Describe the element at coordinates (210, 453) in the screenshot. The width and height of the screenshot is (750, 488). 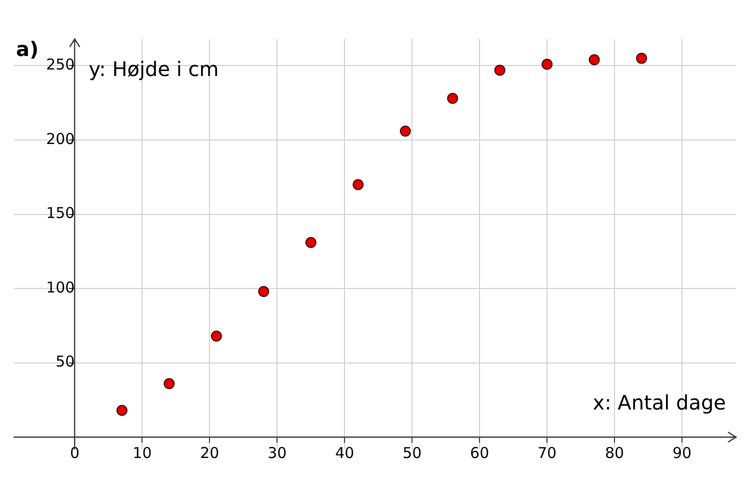
I see `x-tick-label: 20` at that location.